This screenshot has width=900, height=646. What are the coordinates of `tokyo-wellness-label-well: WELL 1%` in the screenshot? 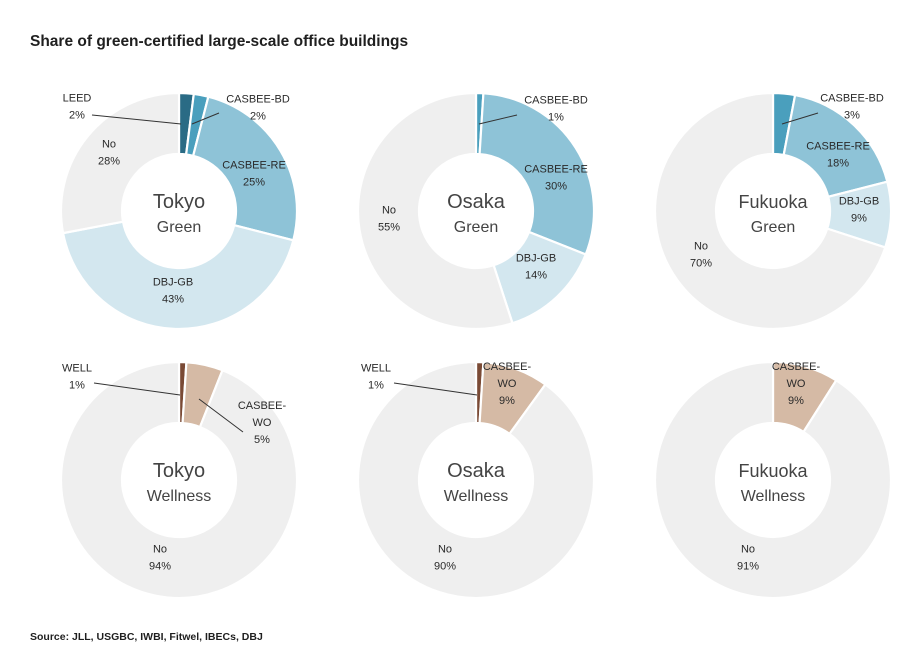 It's located at (77, 377).